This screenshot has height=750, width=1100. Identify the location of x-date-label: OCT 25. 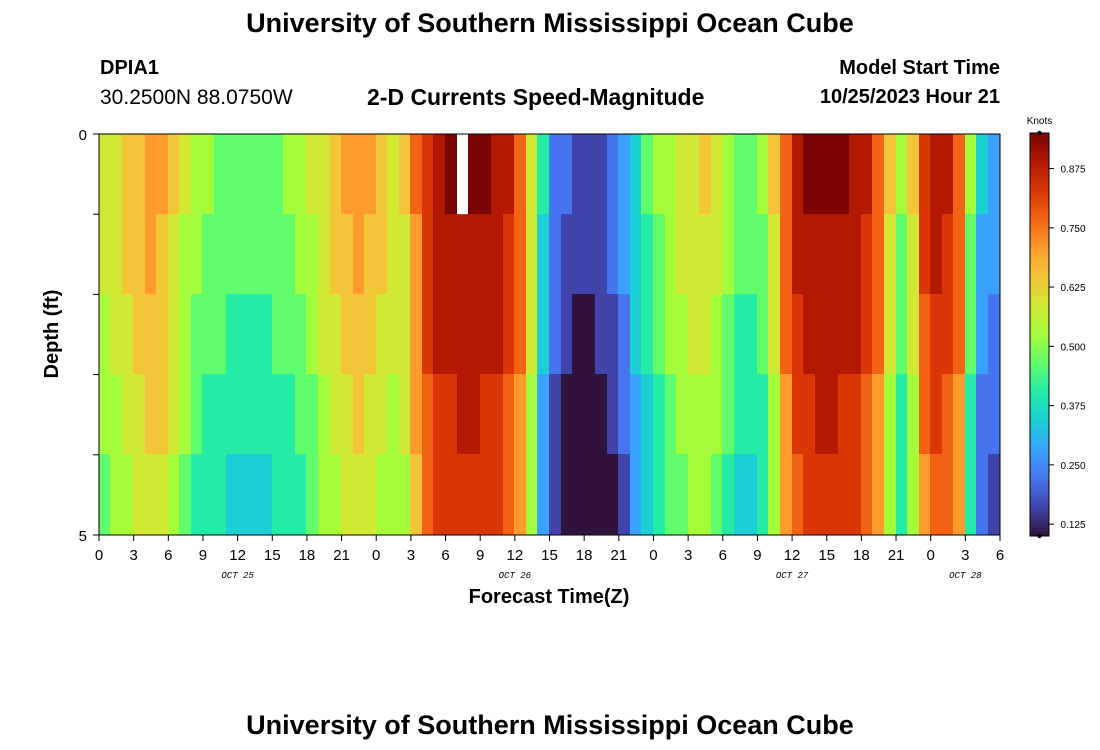
(237, 576).